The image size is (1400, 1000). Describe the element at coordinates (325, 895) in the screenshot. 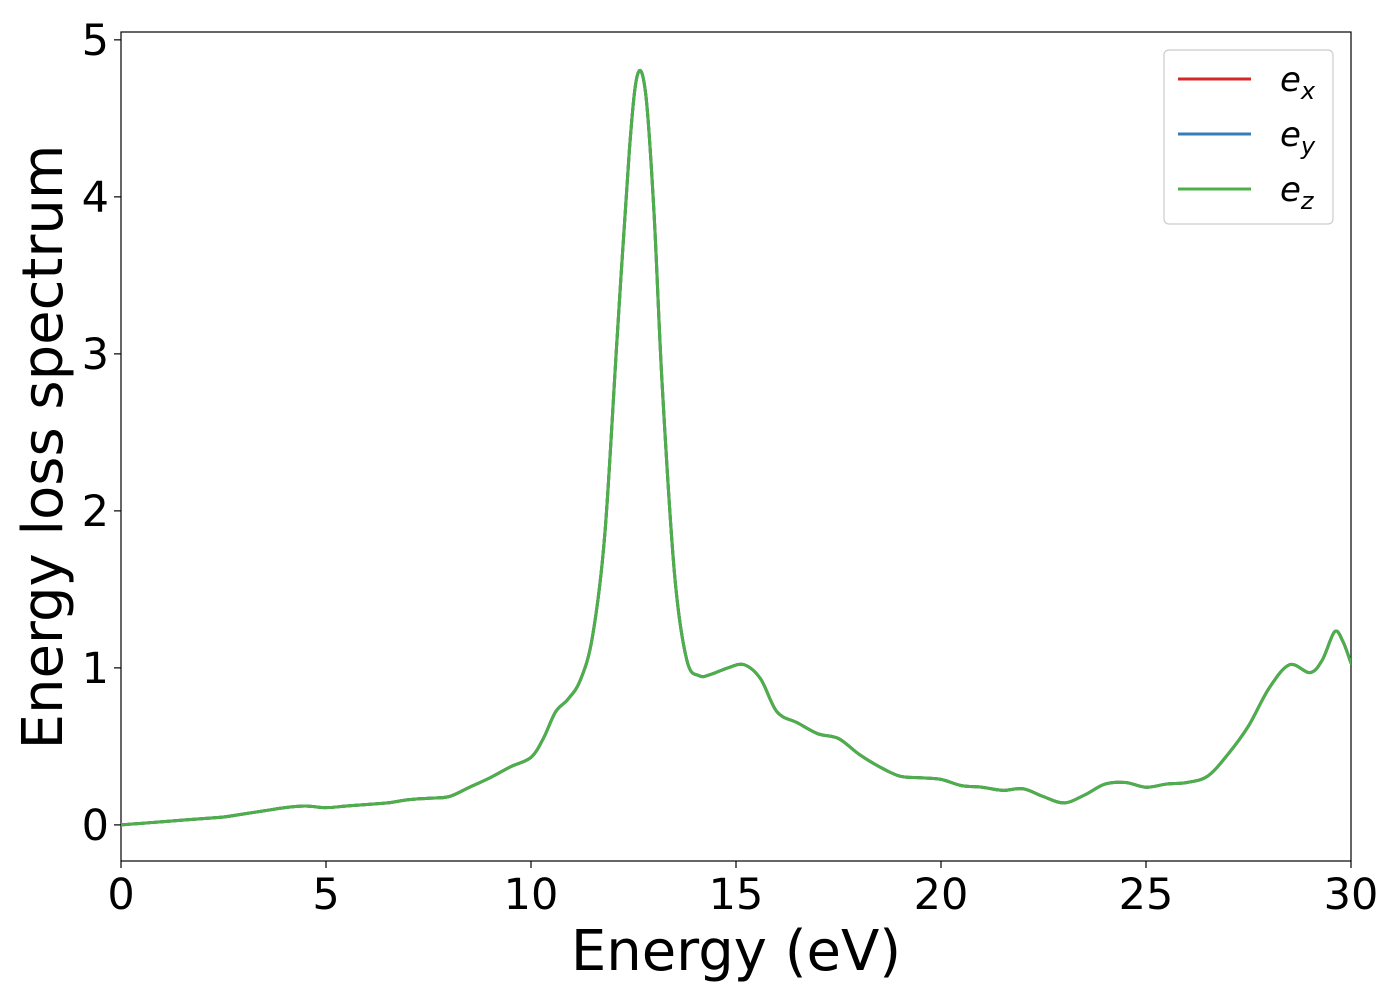

I see `x-tick-label: 5` at that location.